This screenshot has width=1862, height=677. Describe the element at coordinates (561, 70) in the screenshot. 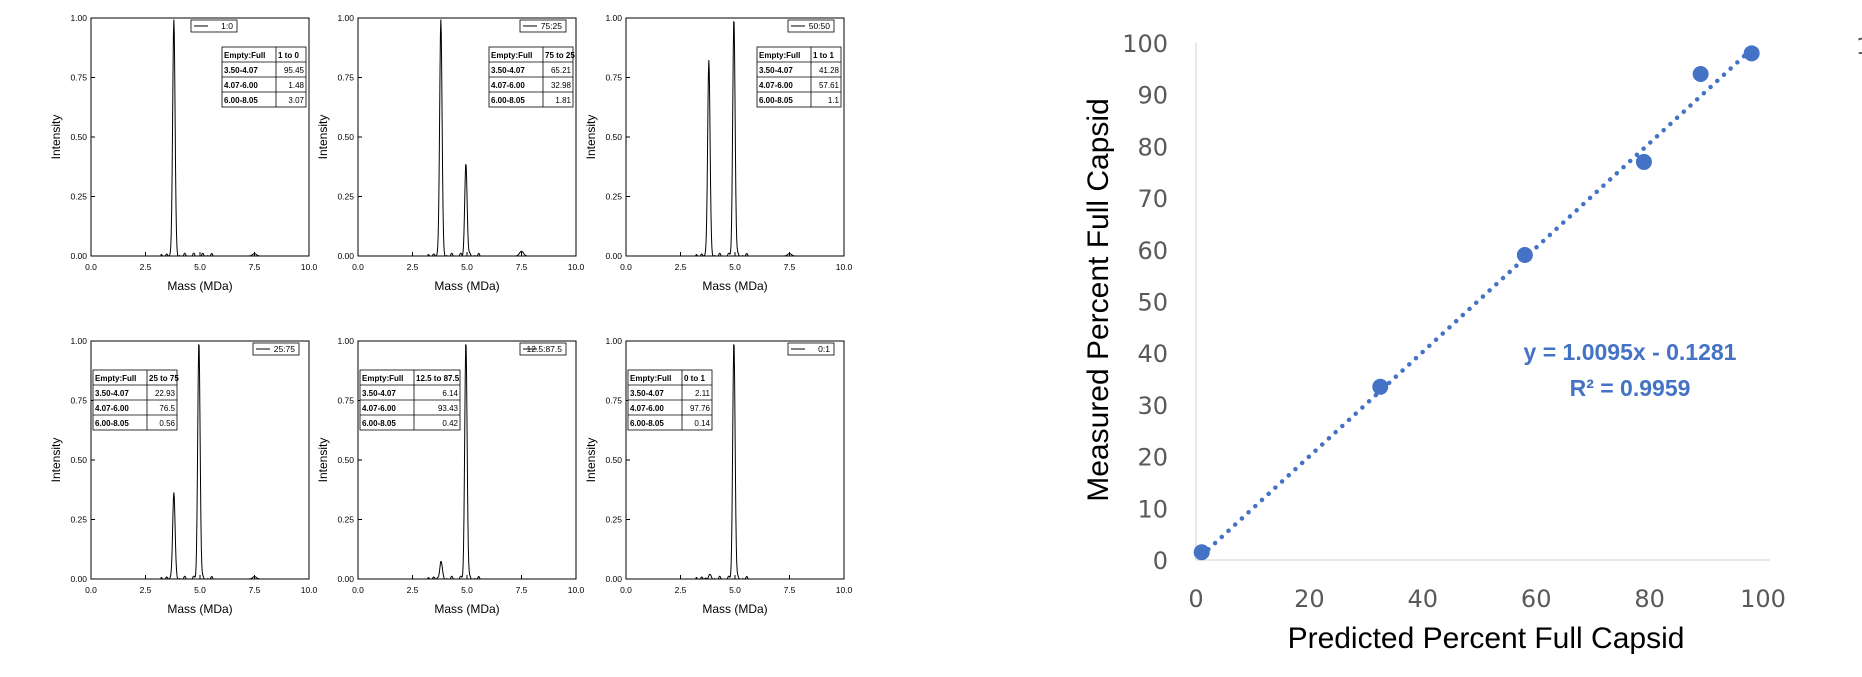

I see `table-value-cell: 65.21` at that location.